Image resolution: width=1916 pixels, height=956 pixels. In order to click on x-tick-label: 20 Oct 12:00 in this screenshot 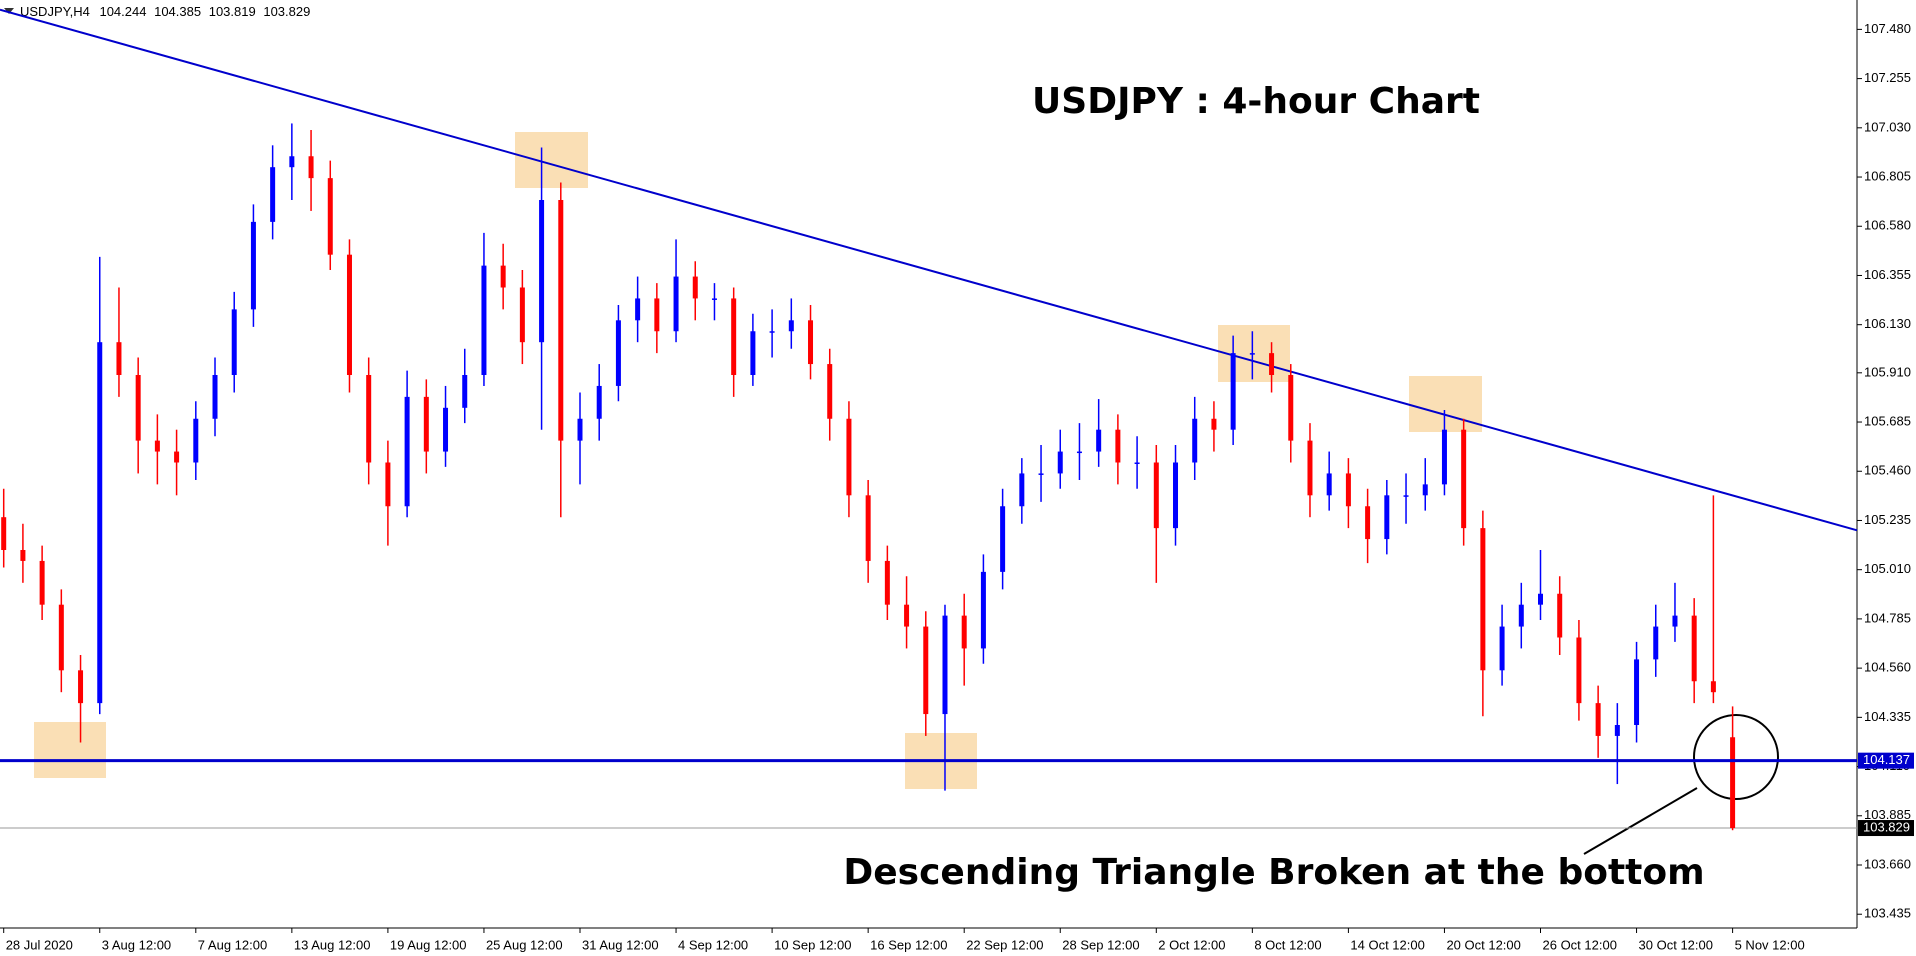, I will do `click(1483, 944)`.